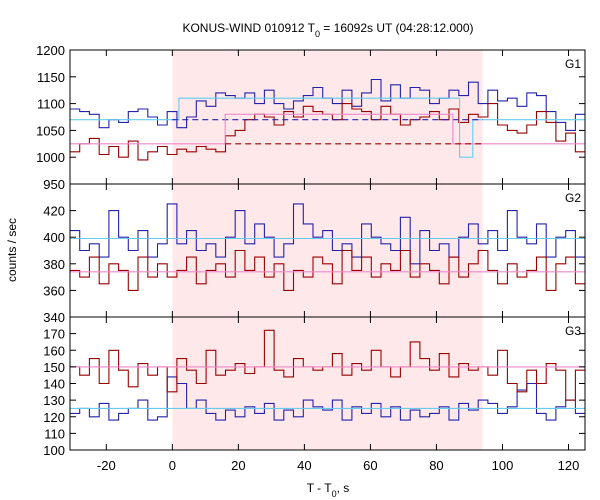  Describe the element at coordinates (328, 490) in the screenshot. I see `x-axis-label: T - T0, s` at that location.